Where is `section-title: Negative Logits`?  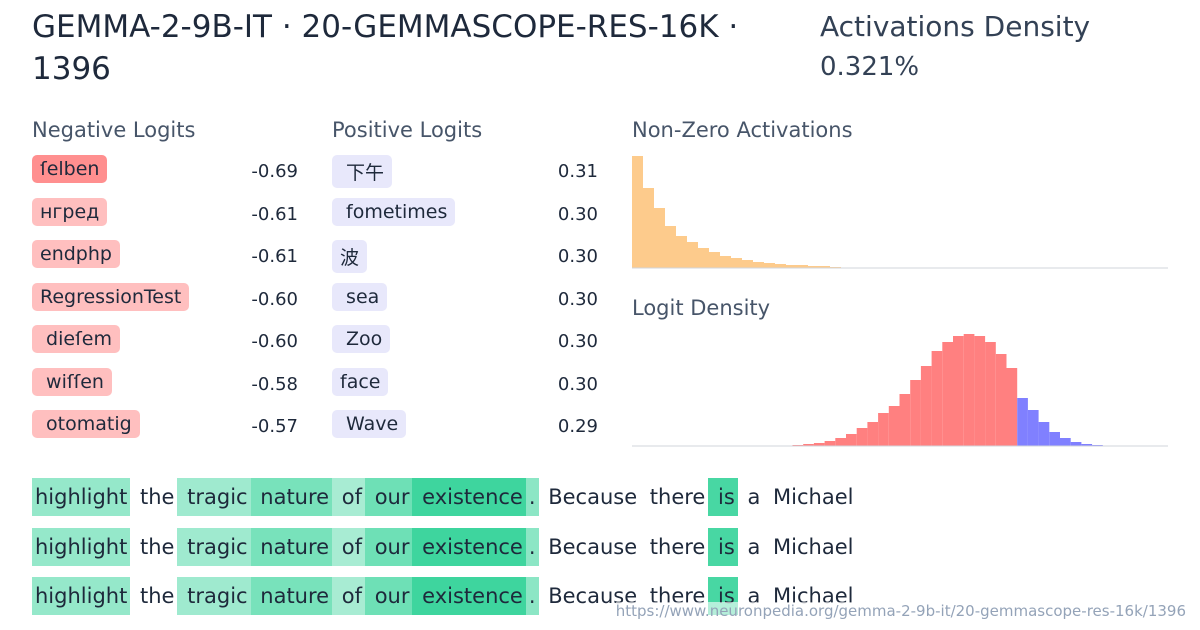 section-title: Negative Logits is located at coordinates (114, 130).